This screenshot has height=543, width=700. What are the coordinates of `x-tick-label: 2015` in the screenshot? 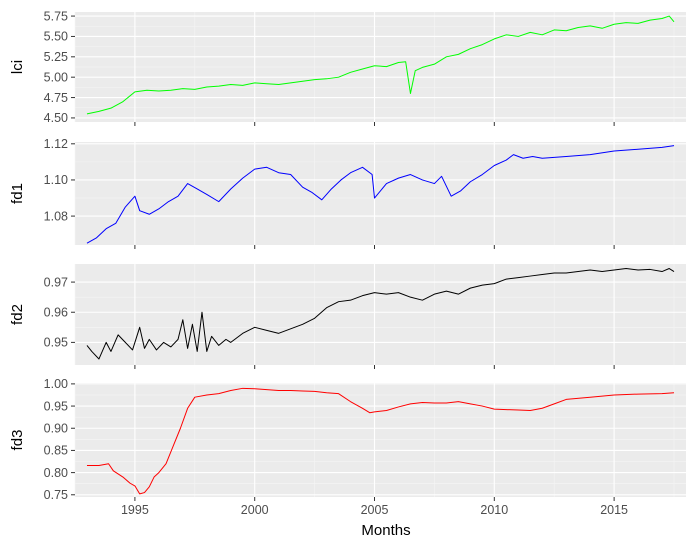 It's located at (614, 510).